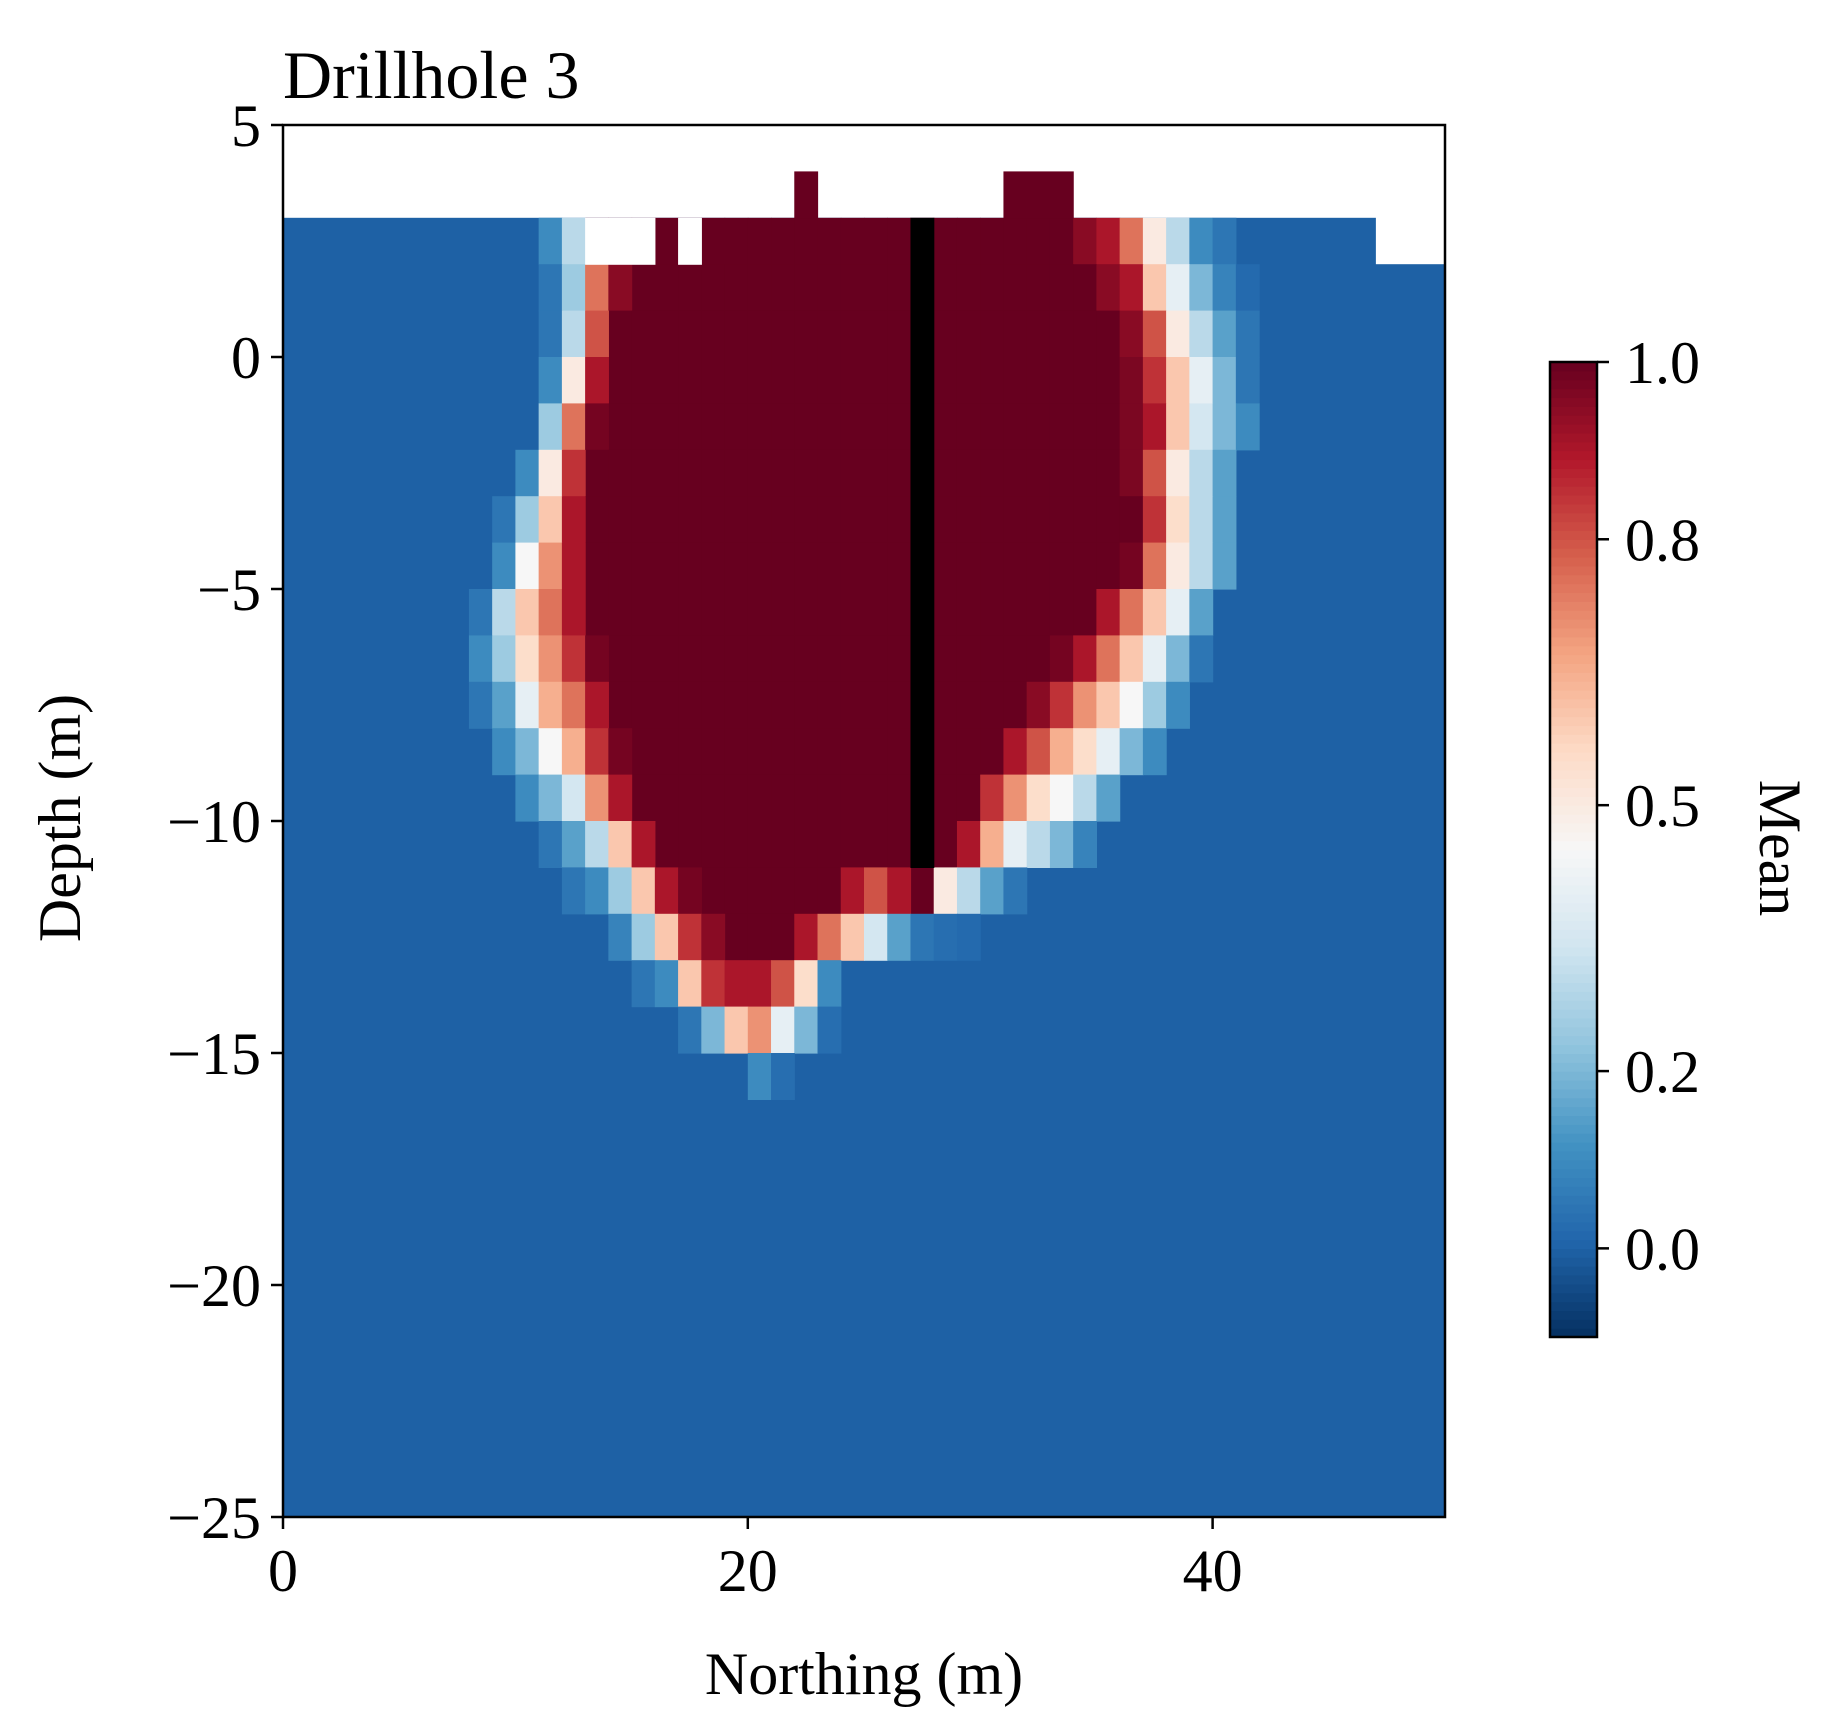 This screenshot has height=1736, width=1834. Describe the element at coordinates (748, 1571) in the screenshot. I see `x-tick-label: 20` at that location.